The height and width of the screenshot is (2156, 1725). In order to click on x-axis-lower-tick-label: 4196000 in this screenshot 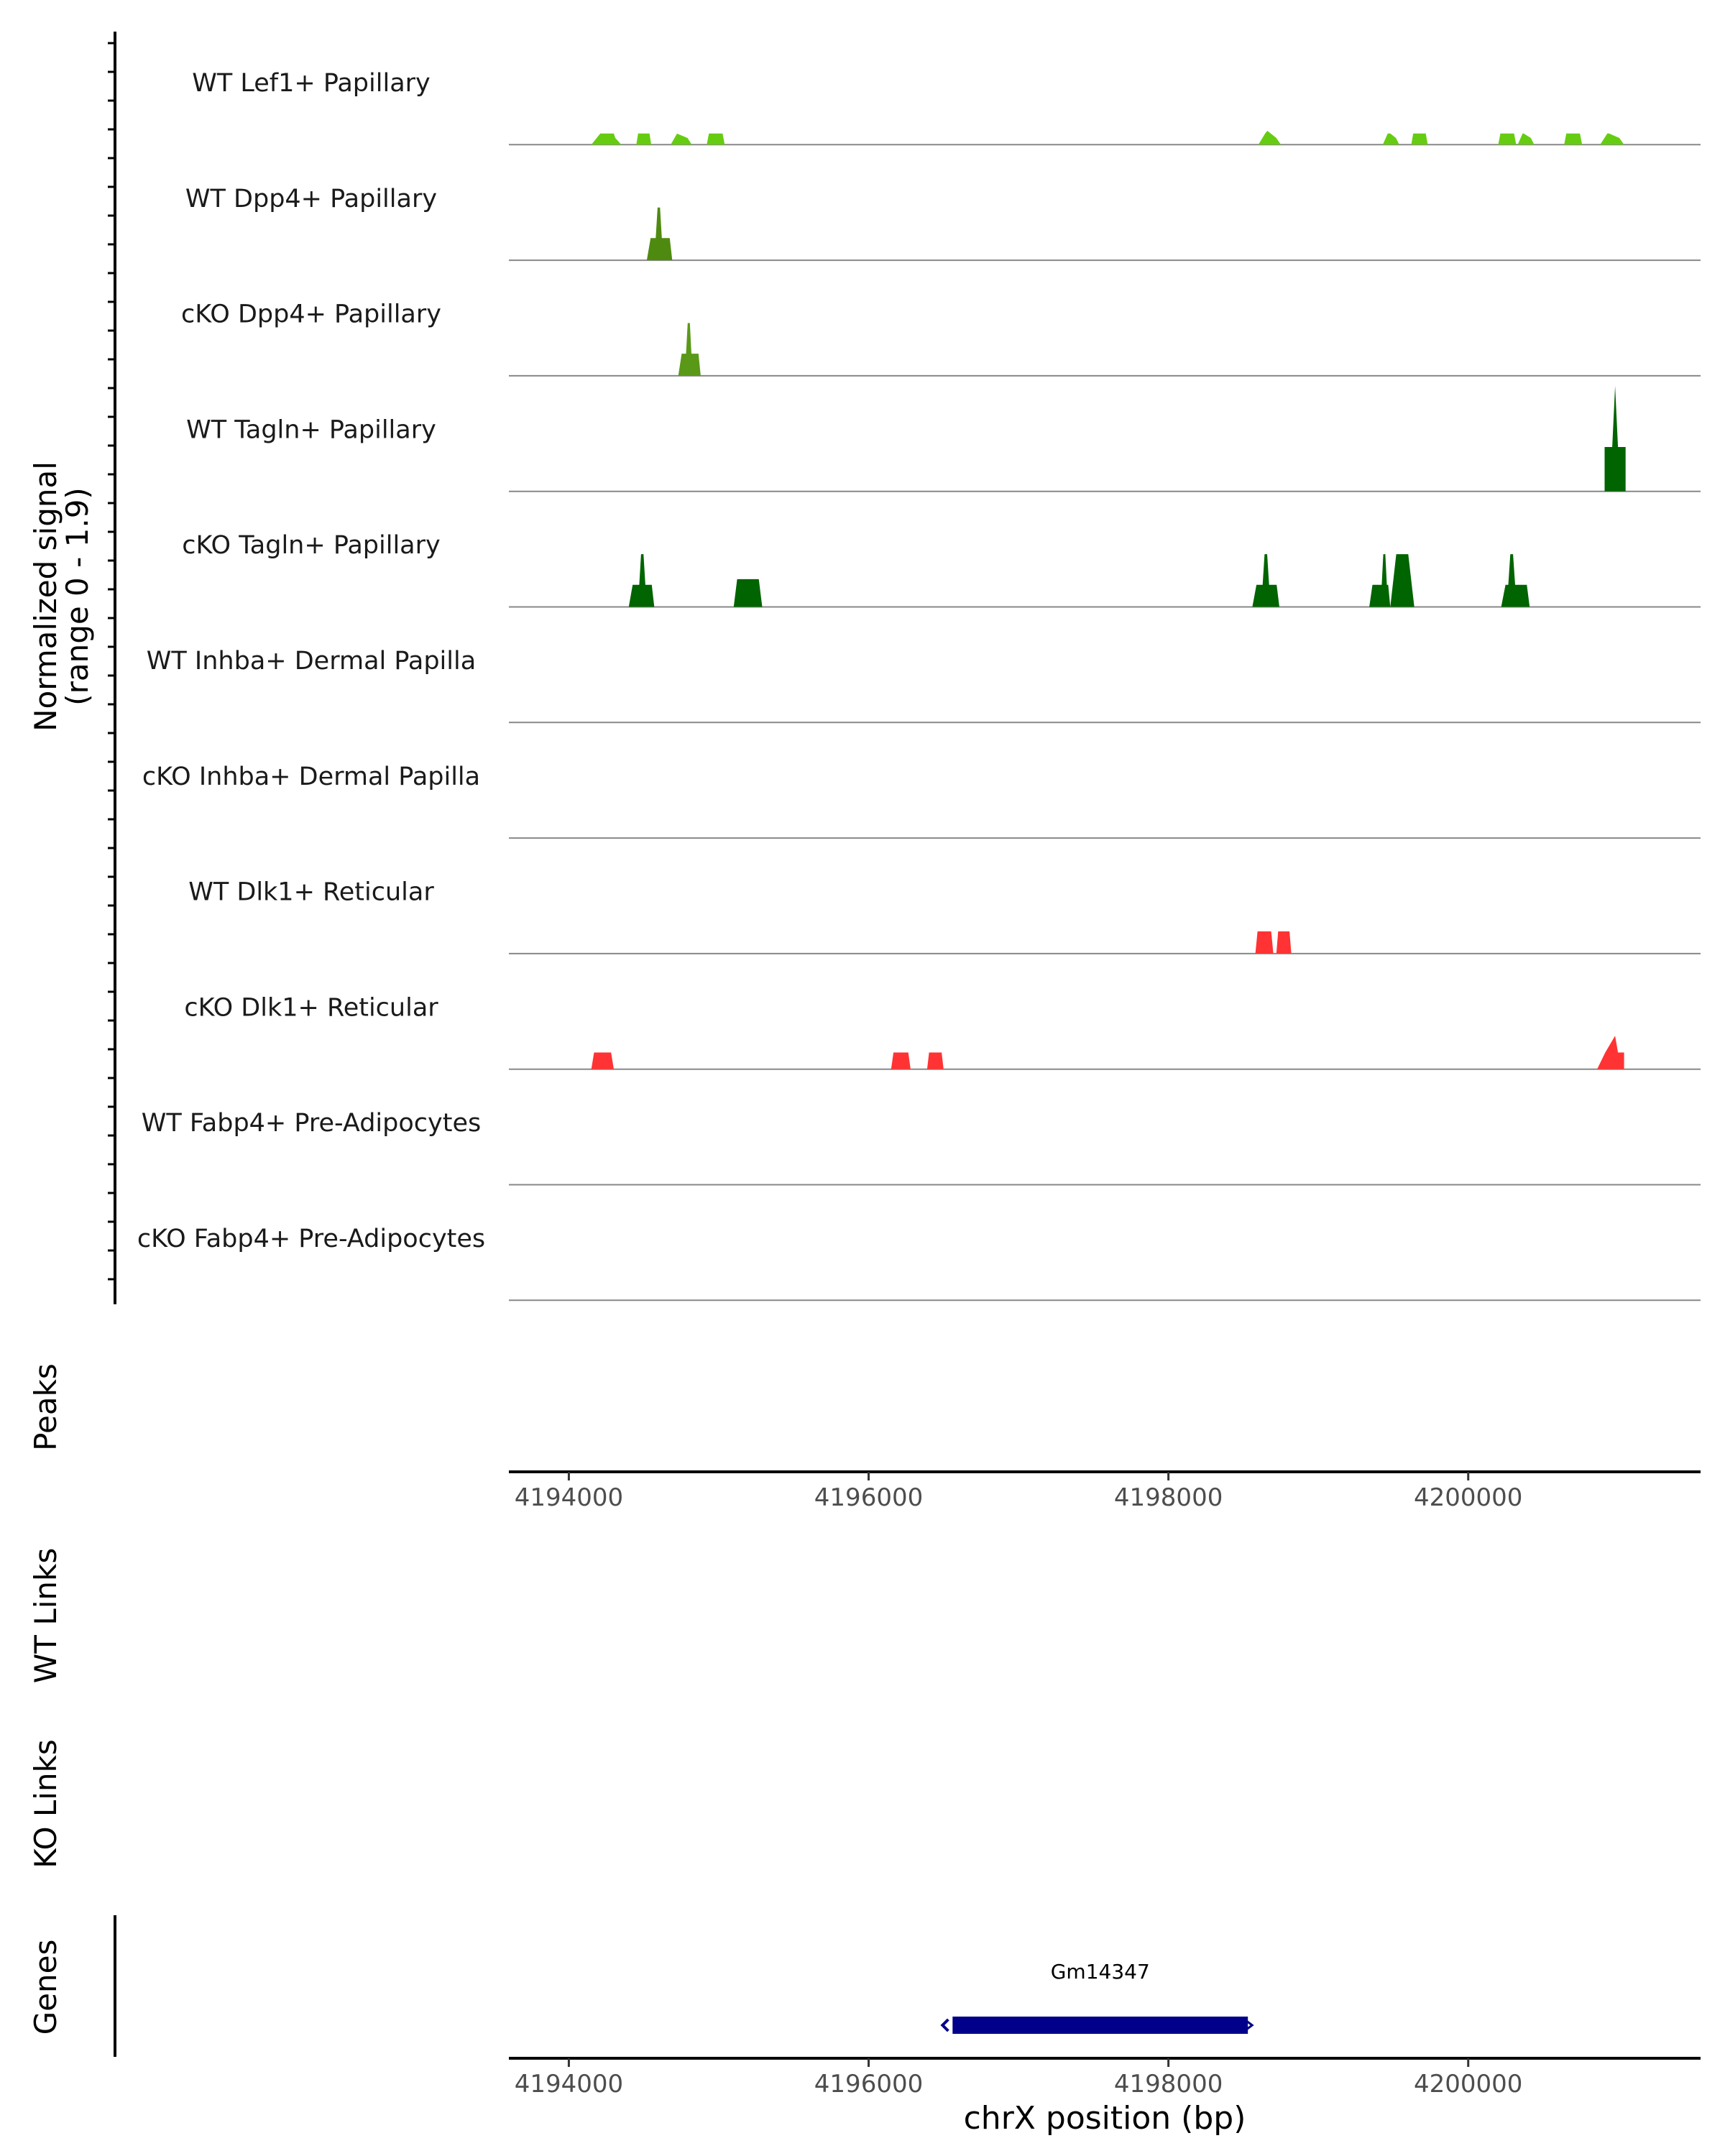, I will do `click(868, 2084)`.